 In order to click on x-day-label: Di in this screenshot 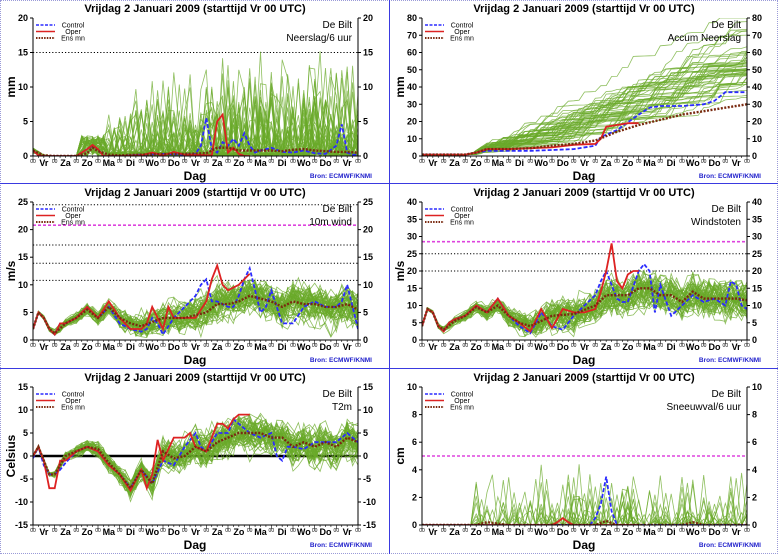, I will do `click(519, 347)`.